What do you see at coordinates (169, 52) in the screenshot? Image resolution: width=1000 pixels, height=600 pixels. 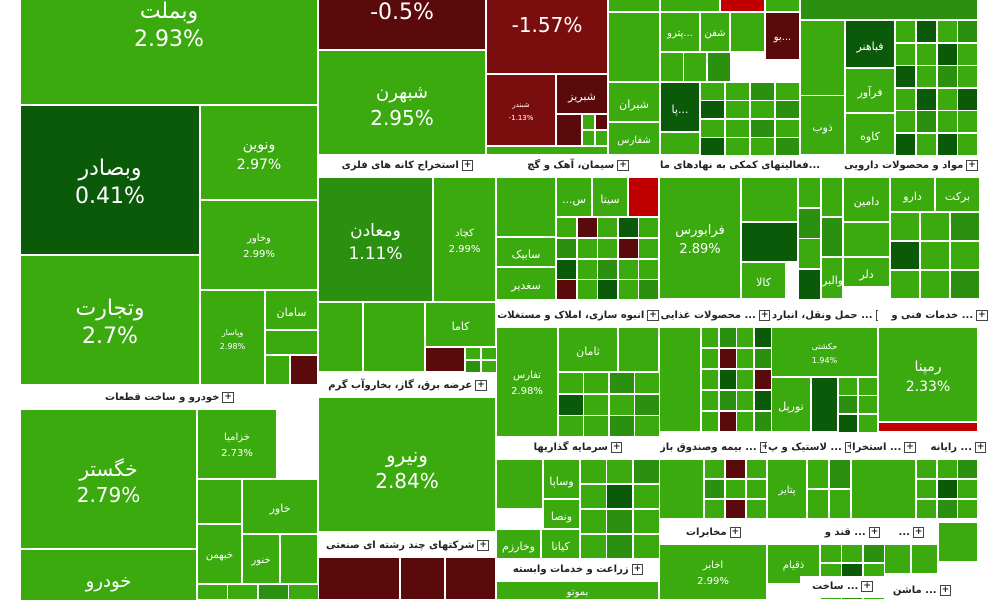 I see `stock-tile: وبملت 2.93%` at bounding box center [169, 52].